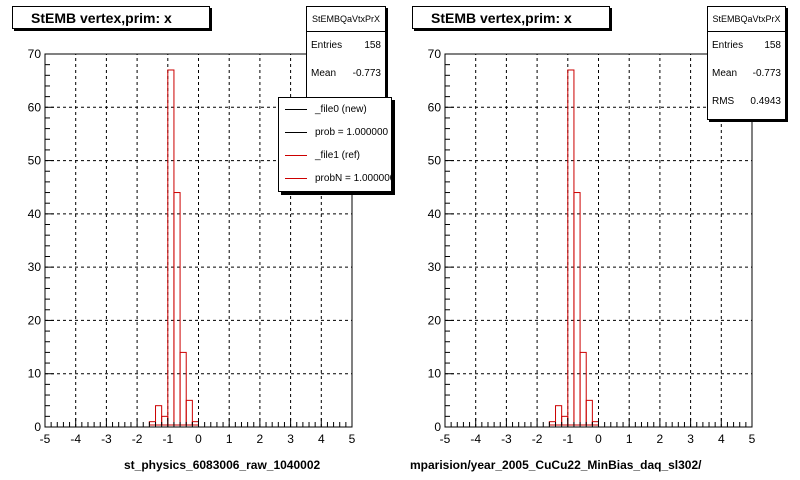  I want to click on panel-1-stats-box: StEMBQaVtxPrX Entries 158 Mean -0.773, so click(346, 53).